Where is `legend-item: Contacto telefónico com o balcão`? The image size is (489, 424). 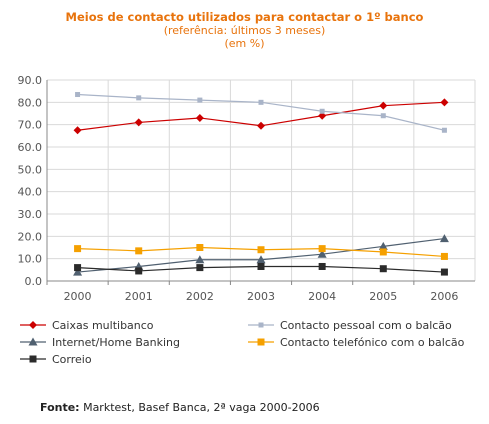
legend-item: Contacto telefónico com o balcão is located at coordinates (356, 342).